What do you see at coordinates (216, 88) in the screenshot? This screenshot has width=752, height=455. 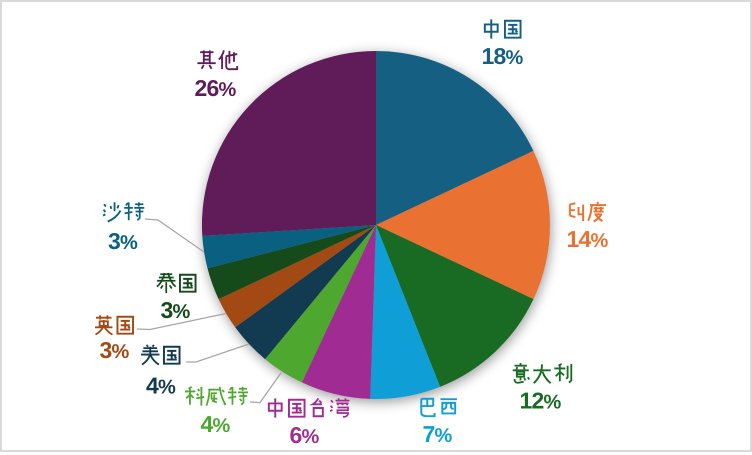 I see `svg-text: 26%` at bounding box center [216, 88].